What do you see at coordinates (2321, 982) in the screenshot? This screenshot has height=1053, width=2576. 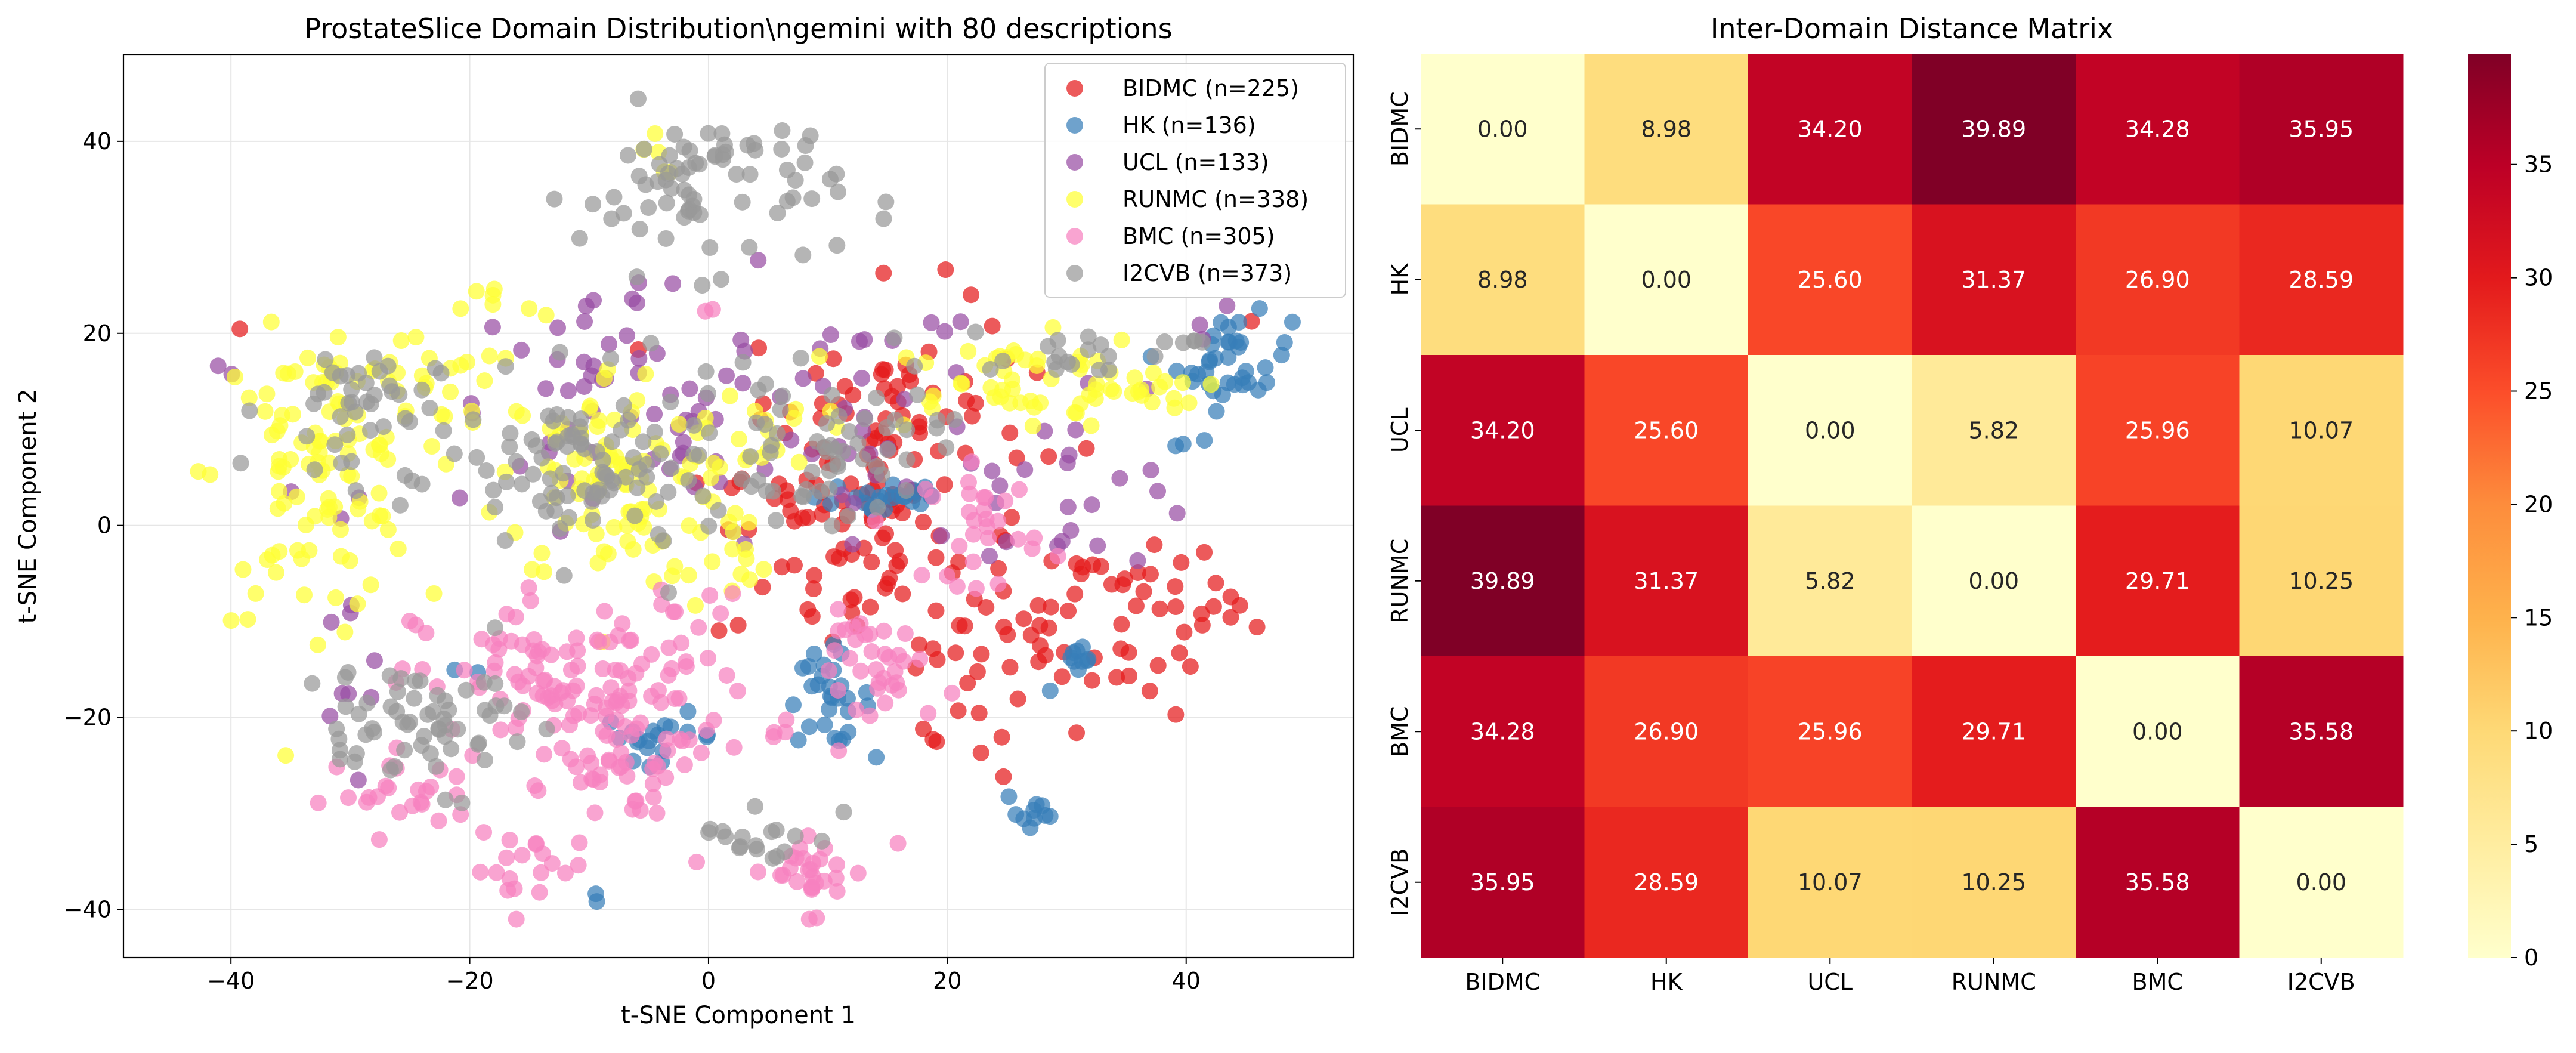 I see `heatmap-x-tick-label: I2CVB` at bounding box center [2321, 982].